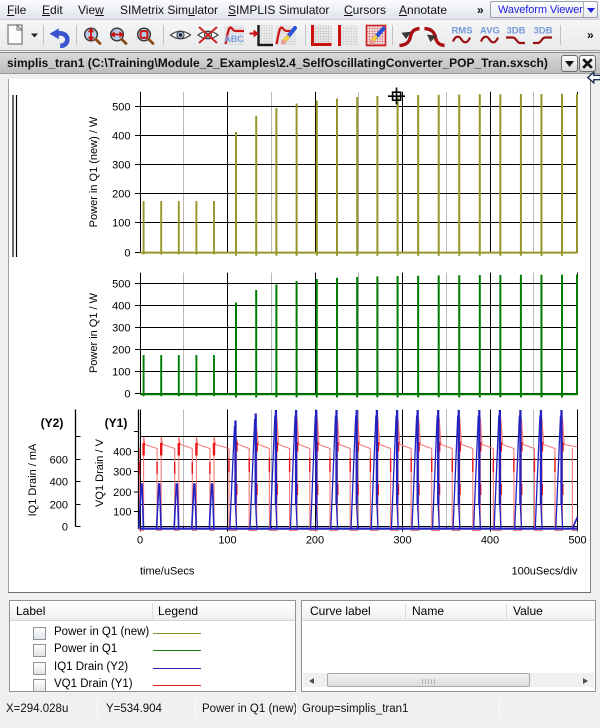 Image resolution: width=600 pixels, height=728 pixels. I want to click on svg-text: (Y2), so click(52, 423).